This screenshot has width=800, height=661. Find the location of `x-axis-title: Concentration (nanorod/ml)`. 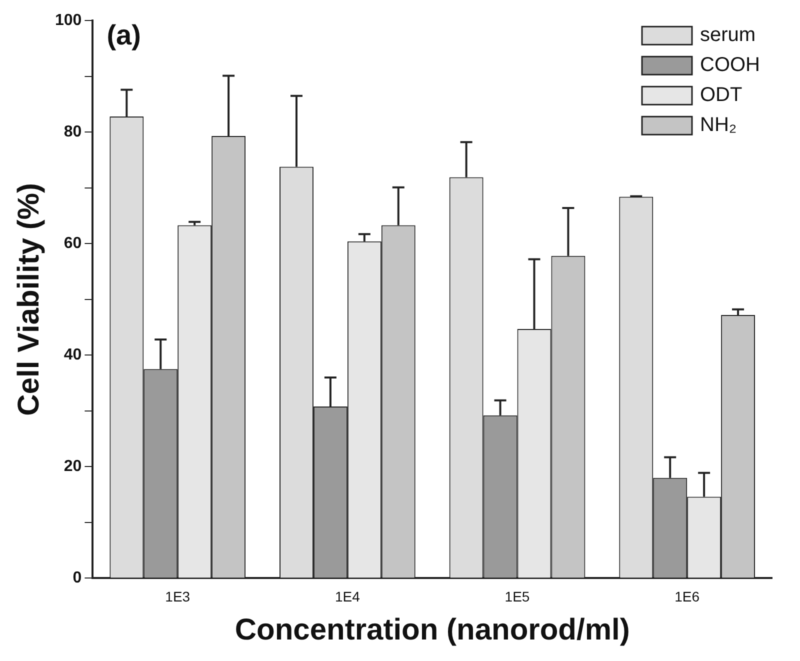

x-axis-title: Concentration (nanorod/ml) is located at coordinates (432, 629).